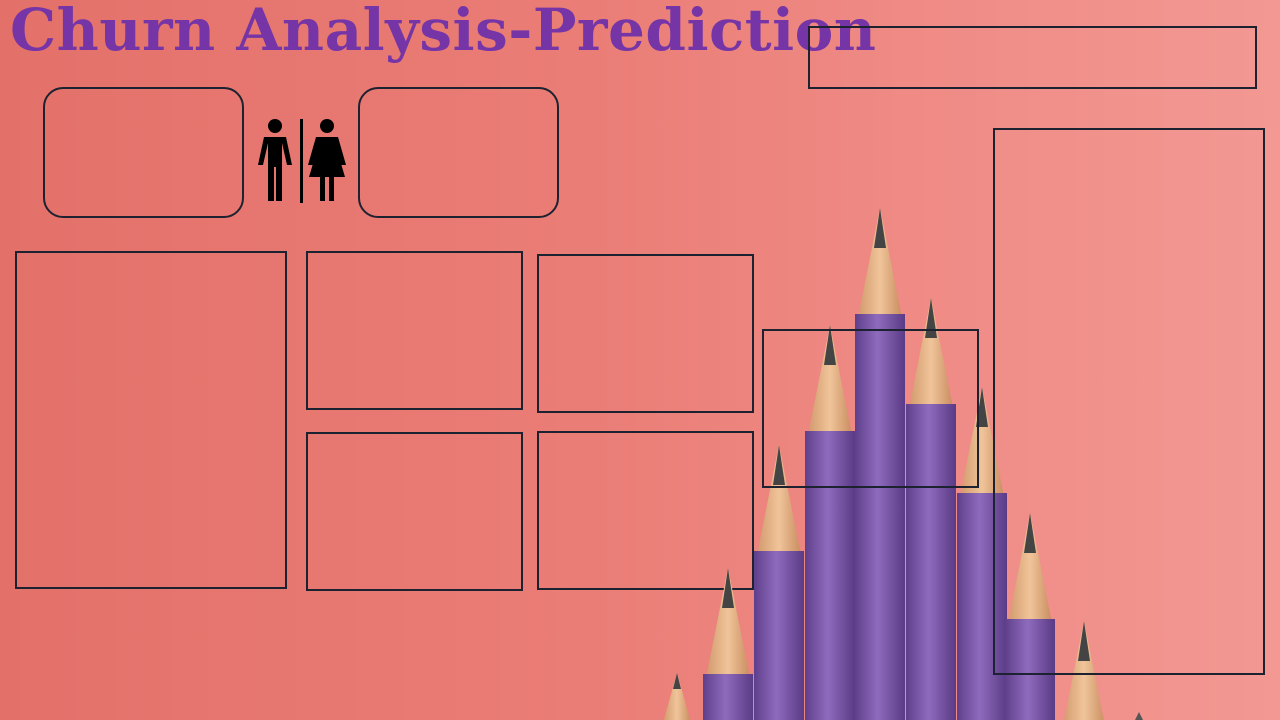 This screenshot has height=720, width=1280. What do you see at coordinates (1032, 57) in the screenshot?
I see `header-filter-panel` at bounding box center [1032, 57].